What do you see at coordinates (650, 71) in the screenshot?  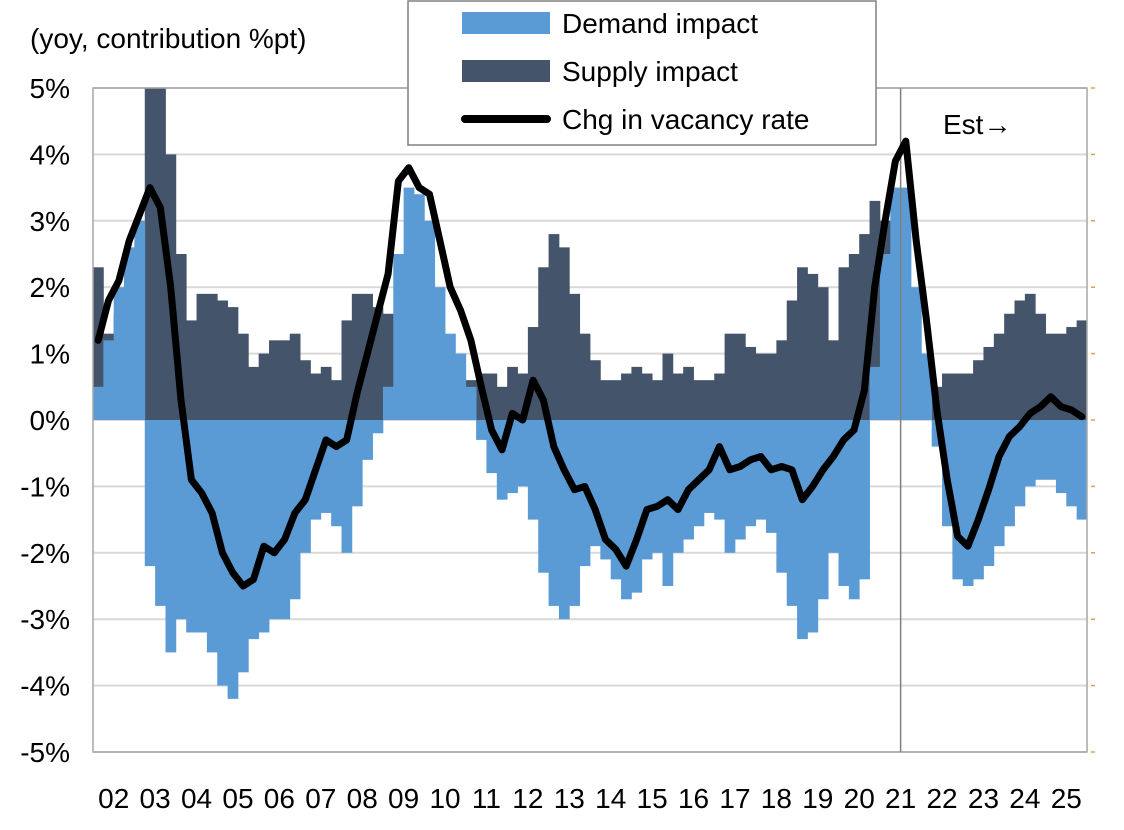 I see `legend-label-supply: Supply impact` at bounding box center [650, 71].